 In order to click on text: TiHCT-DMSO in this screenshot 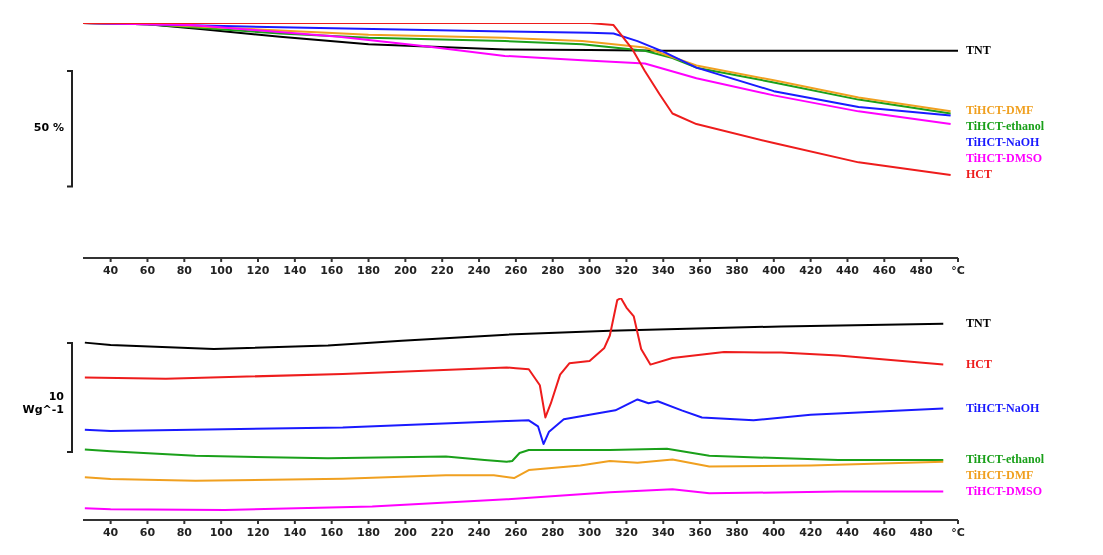, I will do `click(1004, 159)`.